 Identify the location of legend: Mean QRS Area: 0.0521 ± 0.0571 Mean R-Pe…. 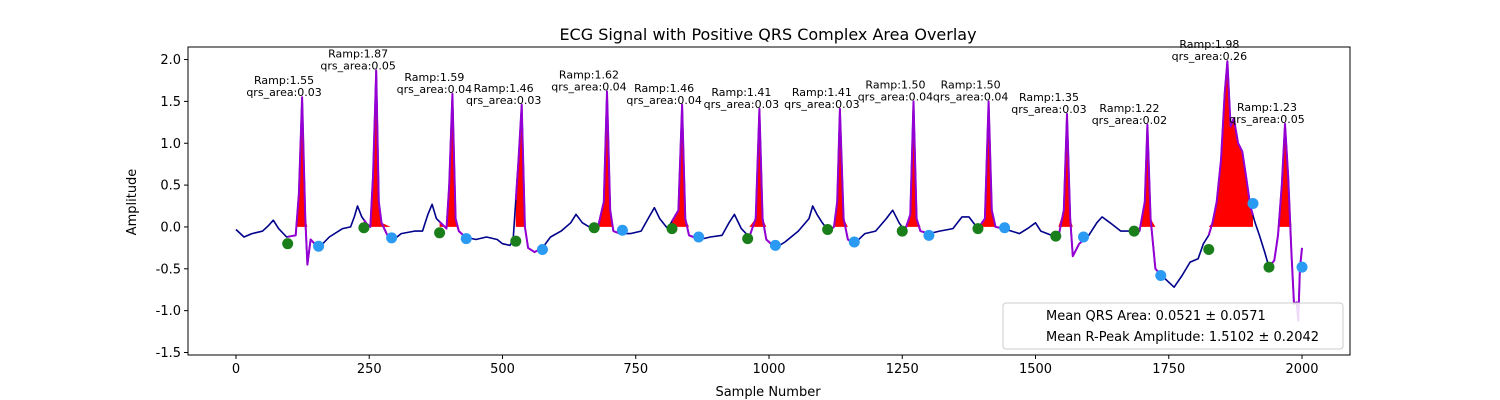
(1173, 326).